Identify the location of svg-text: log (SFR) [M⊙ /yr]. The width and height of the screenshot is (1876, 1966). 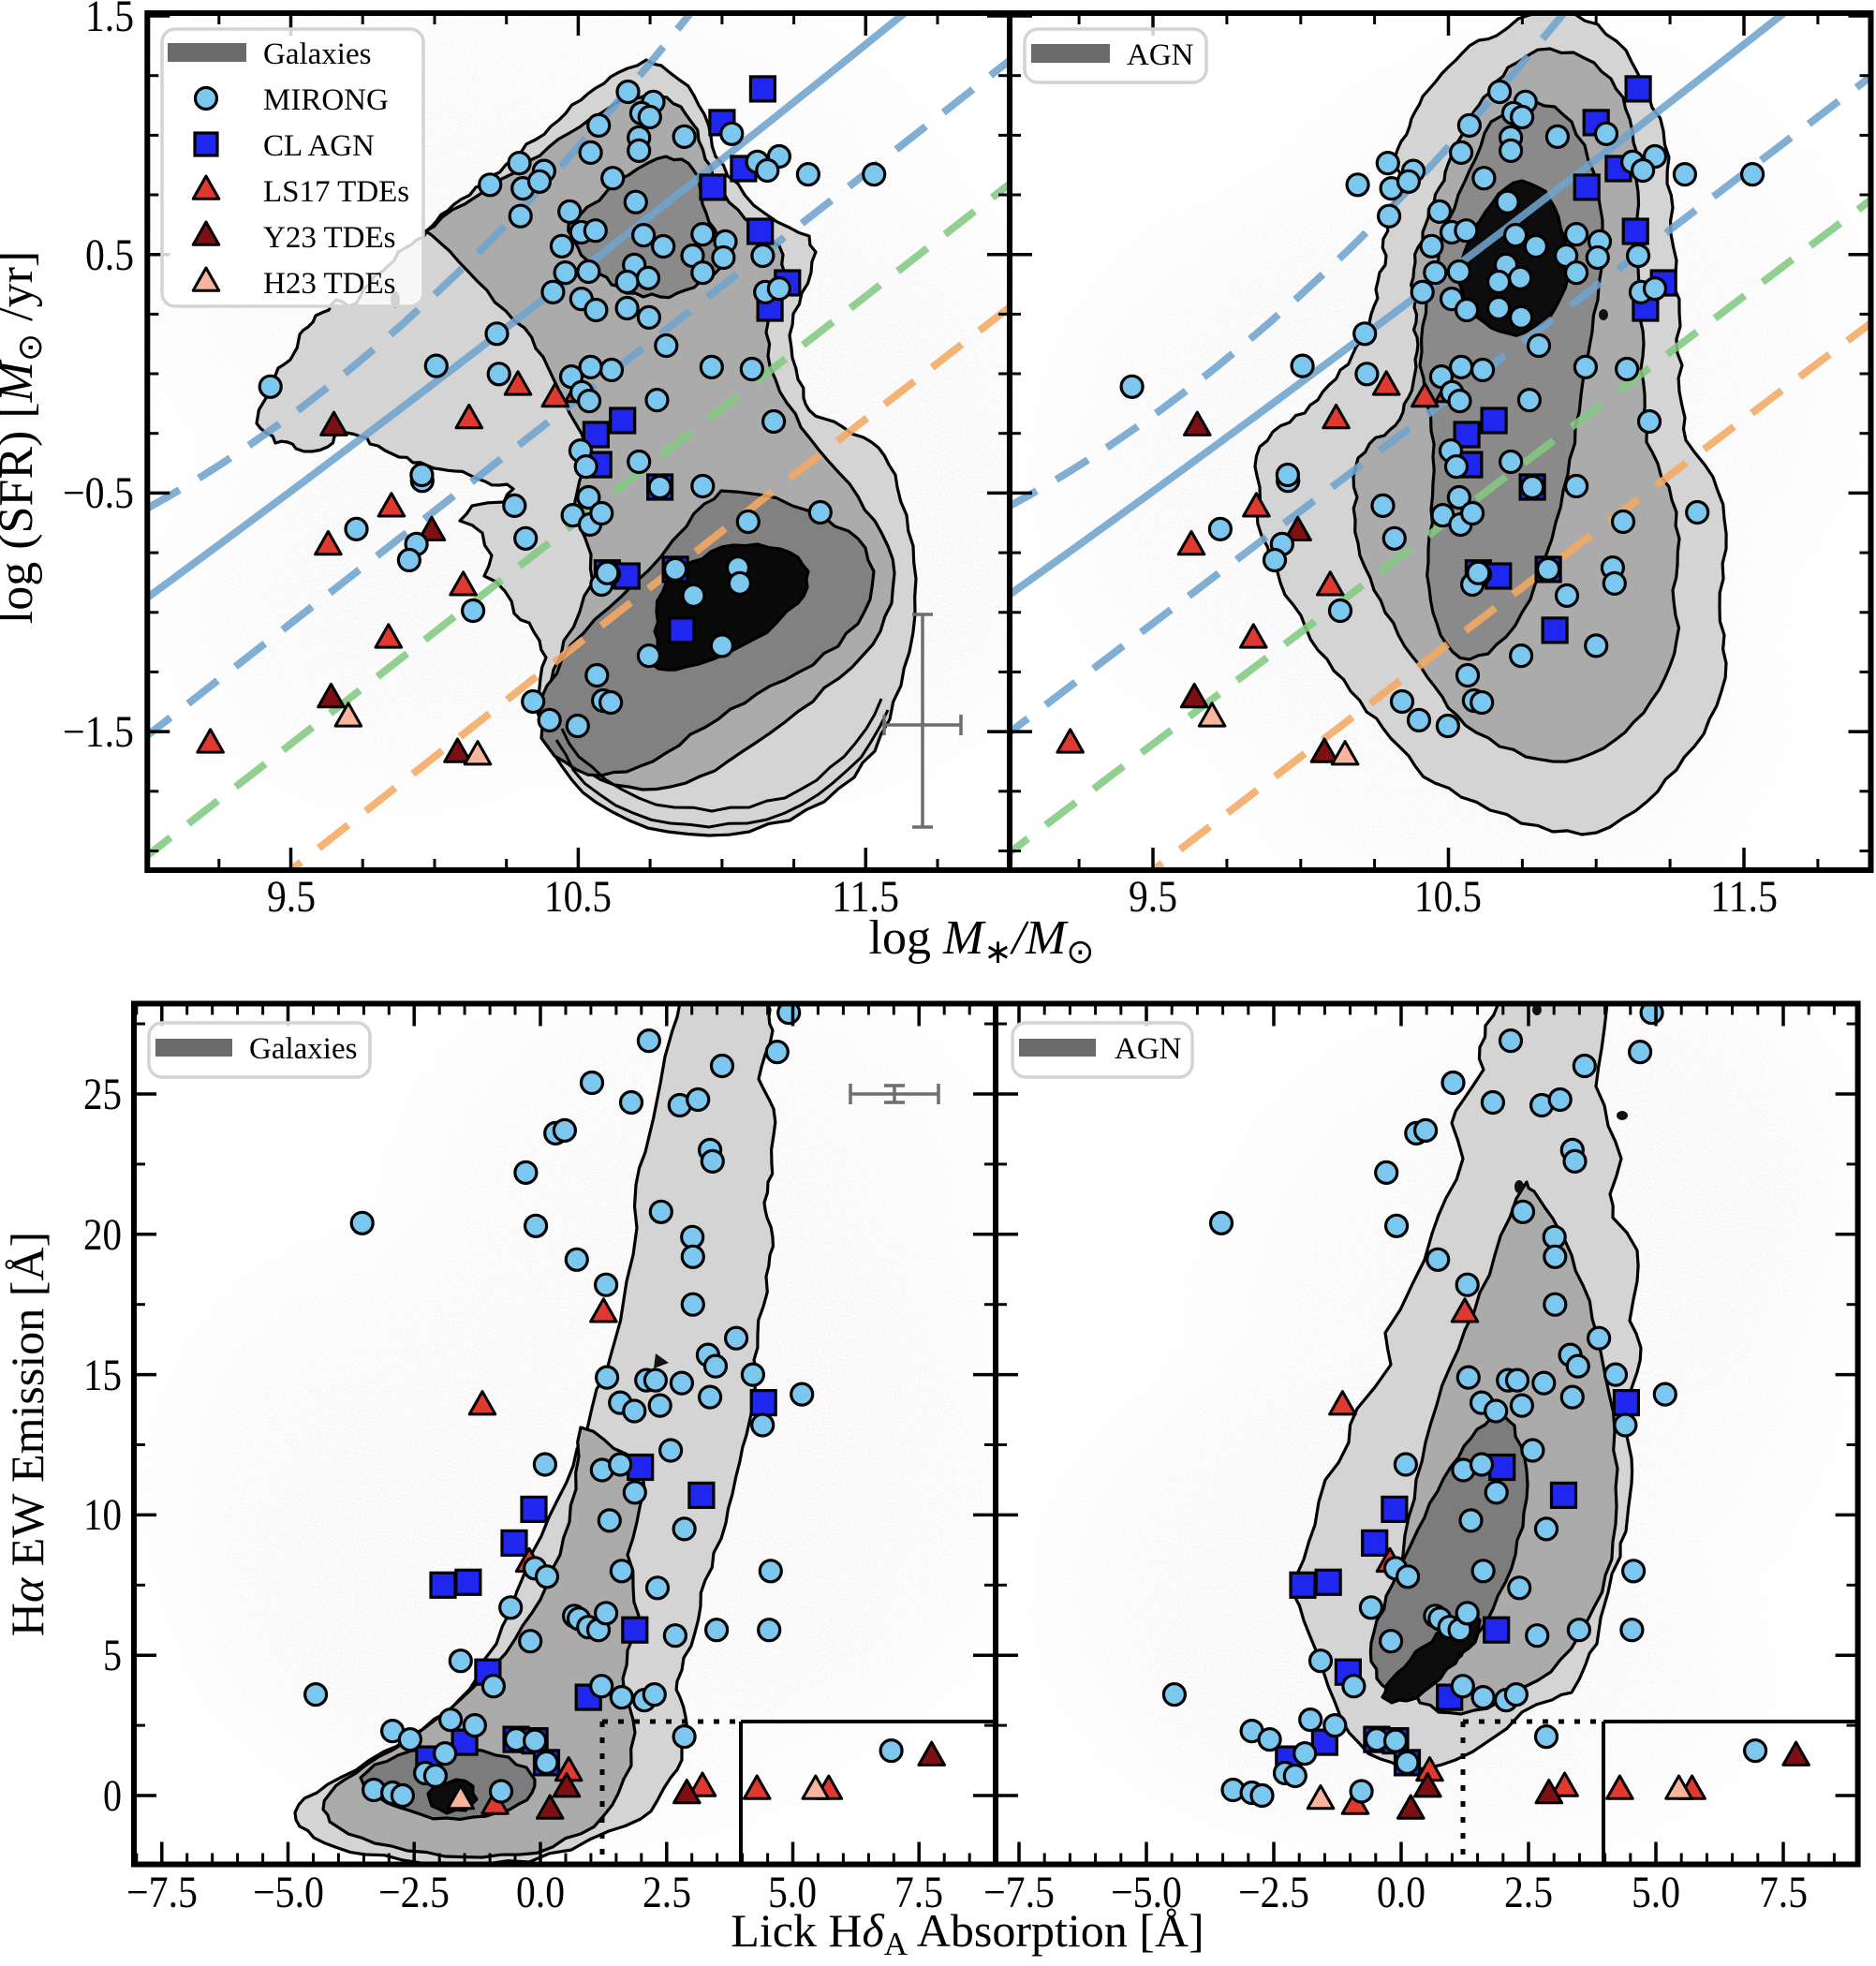
(24, 438).